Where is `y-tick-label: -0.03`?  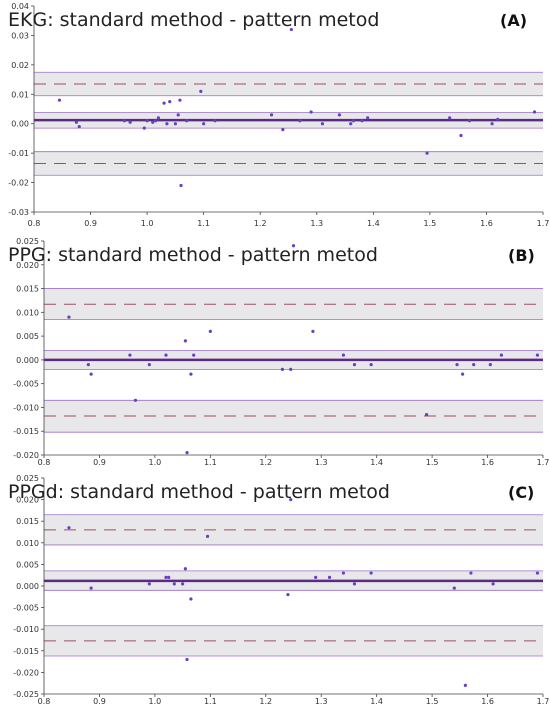 y-tick-label: -0.03 is located at coordinates (18, 212).